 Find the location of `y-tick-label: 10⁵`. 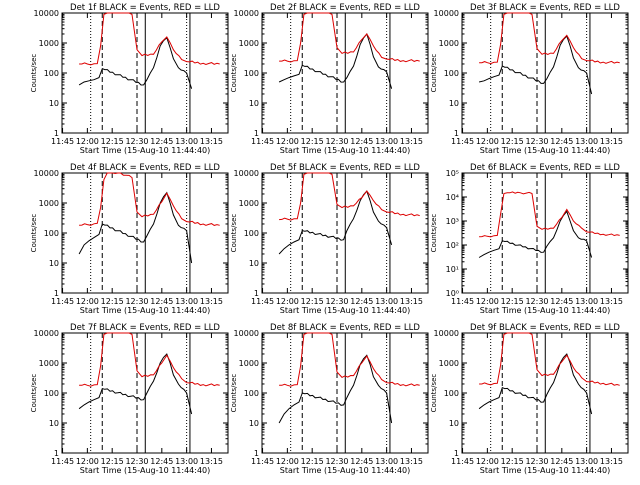

y-tick-label: 10⁵ is located at coordinates (452, 173).